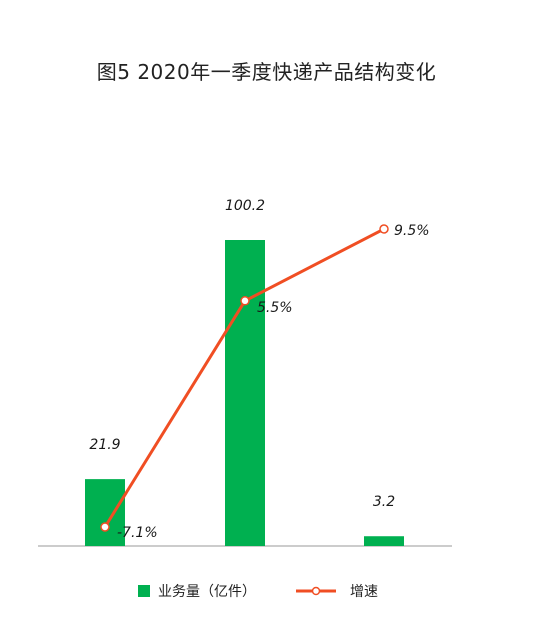 This screenshot has height=631, width=533. Describe the element at coordinates (207, 592) in the screenshot. I see `legend-bar-label: 业务量（亿件）` at that location.